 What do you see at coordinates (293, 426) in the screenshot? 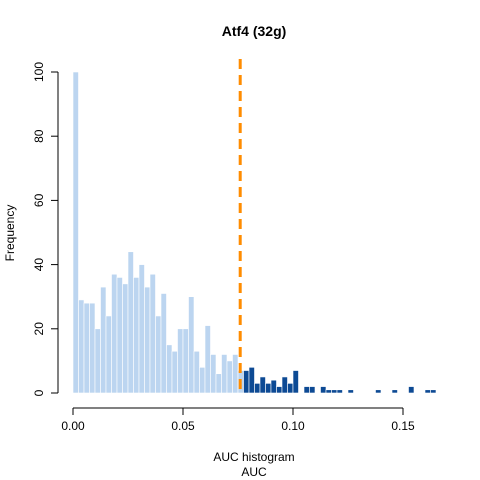
I see `x-tick-label: 0.10` at bounding box center [293, 426].